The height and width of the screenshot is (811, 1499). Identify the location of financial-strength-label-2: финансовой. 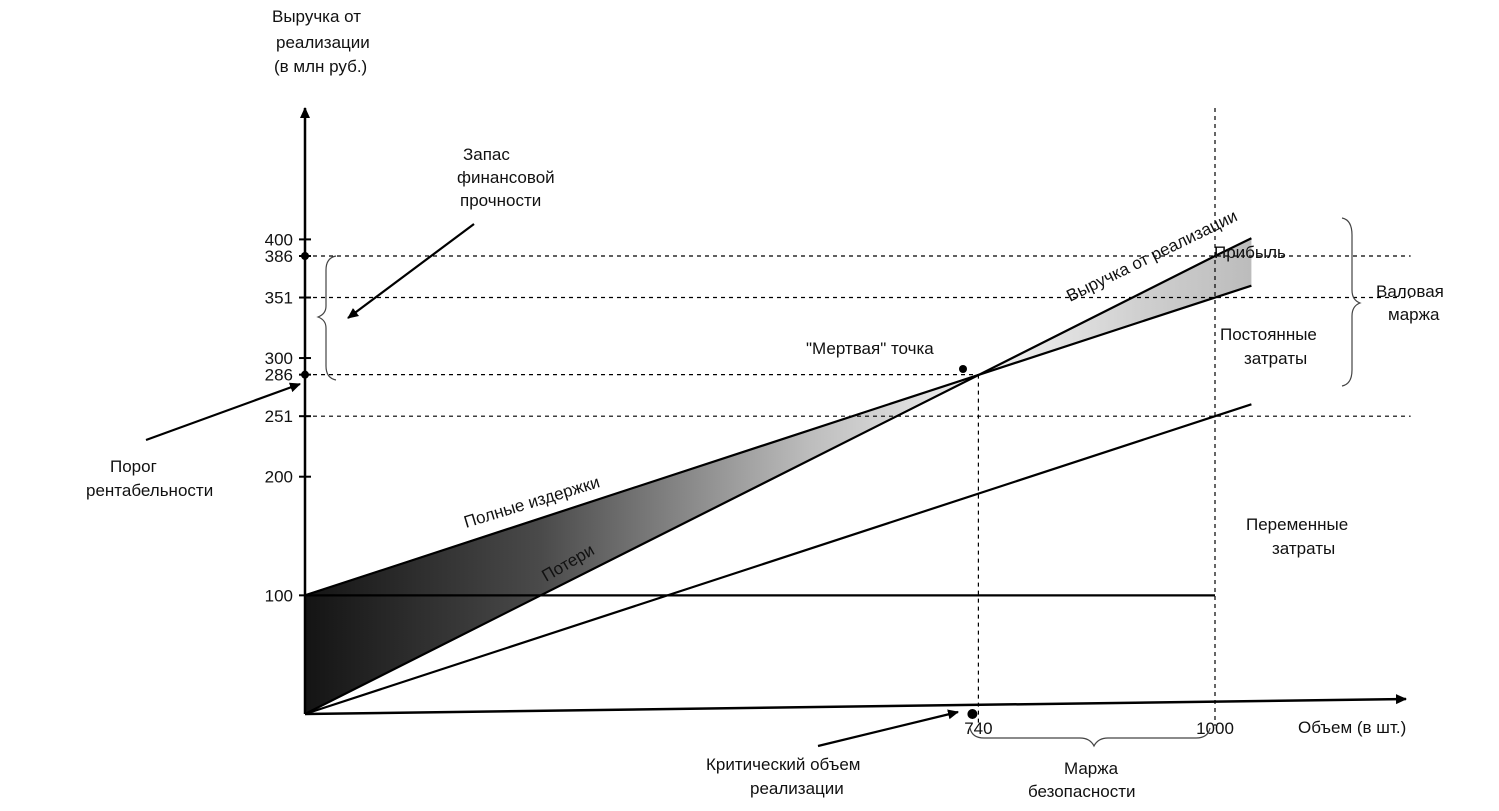
(506, 177).